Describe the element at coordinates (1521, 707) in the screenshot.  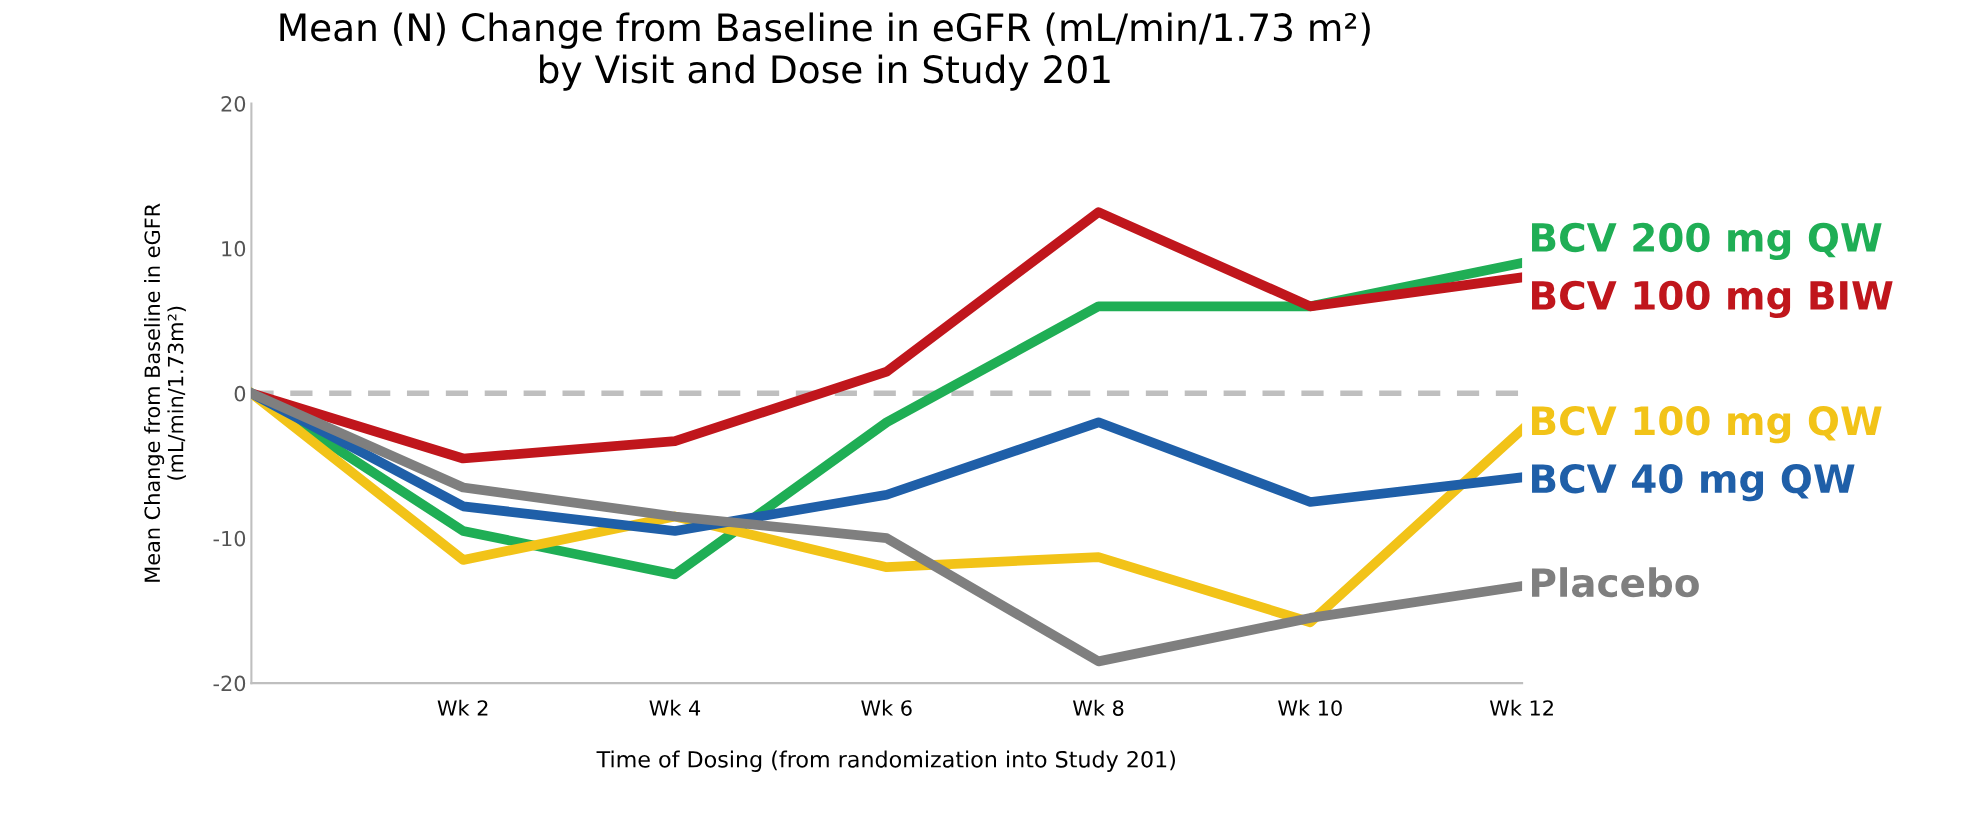
I see `x-tick-label: Wk 12` at that location.